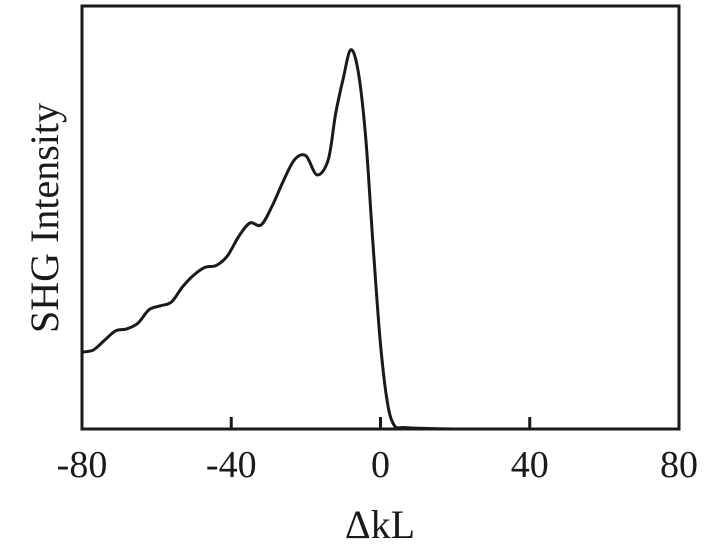  What do you see at coordinates (530, 465) in the screenshot?
I see `x-tick-label: 40` at bounding box center [530, 465].